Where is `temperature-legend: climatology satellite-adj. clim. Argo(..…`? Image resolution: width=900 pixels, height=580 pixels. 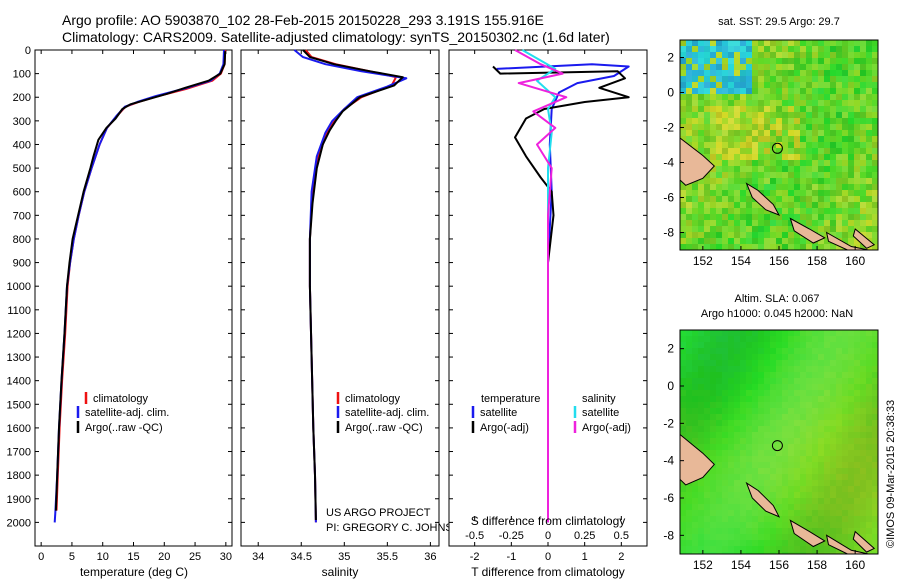
temperature-legend: climatology satellite-adj. clim. Argo(..… is located at coordinates (122, 413).